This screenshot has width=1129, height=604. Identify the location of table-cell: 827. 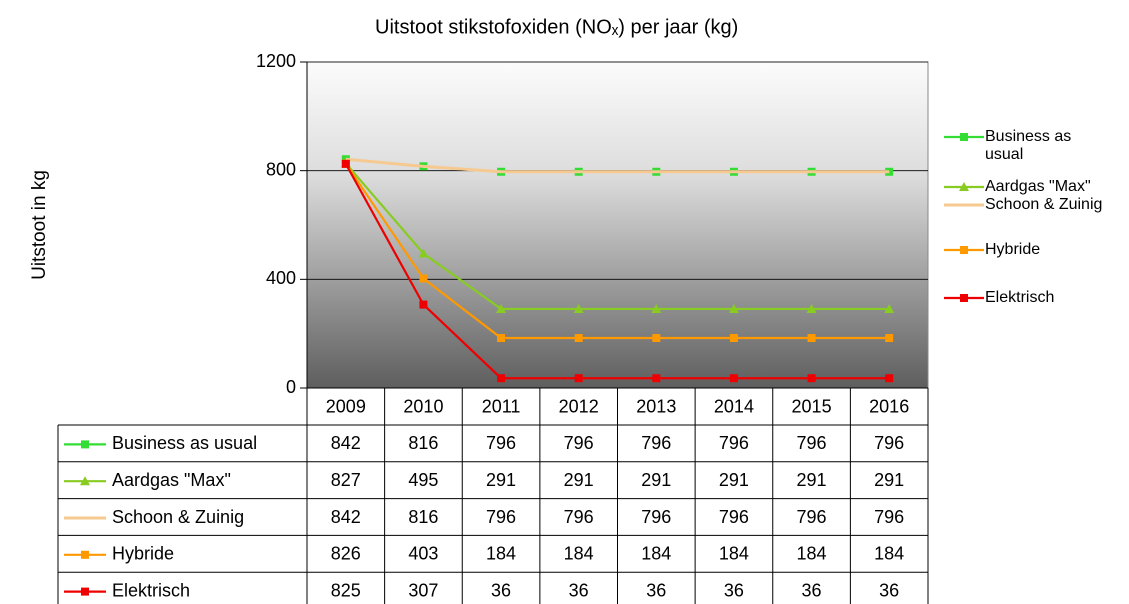
(346, 480).